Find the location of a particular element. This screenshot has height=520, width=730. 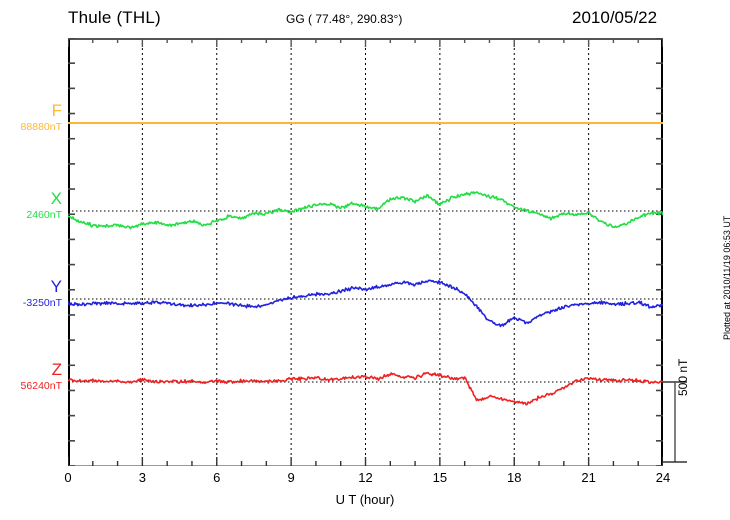

component-baseline-x: 2460nT is located at coordinates (44, 214).